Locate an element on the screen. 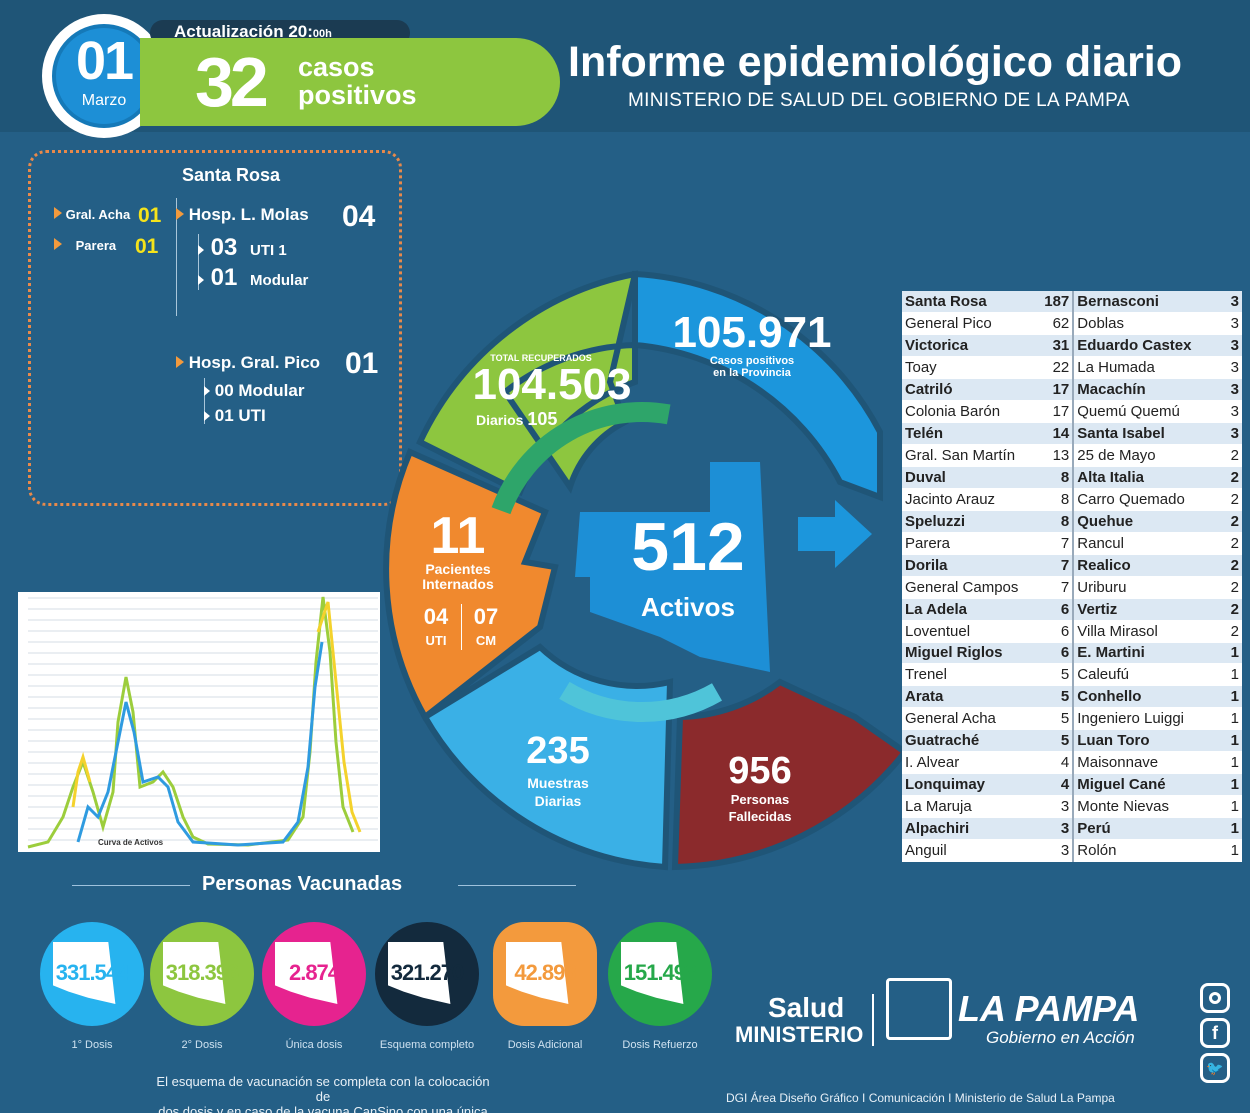 Image resolution: width=1250 pixels, height=1113 pixels. la-pampa-emblem-icon is located at coordinates (919, 1009).